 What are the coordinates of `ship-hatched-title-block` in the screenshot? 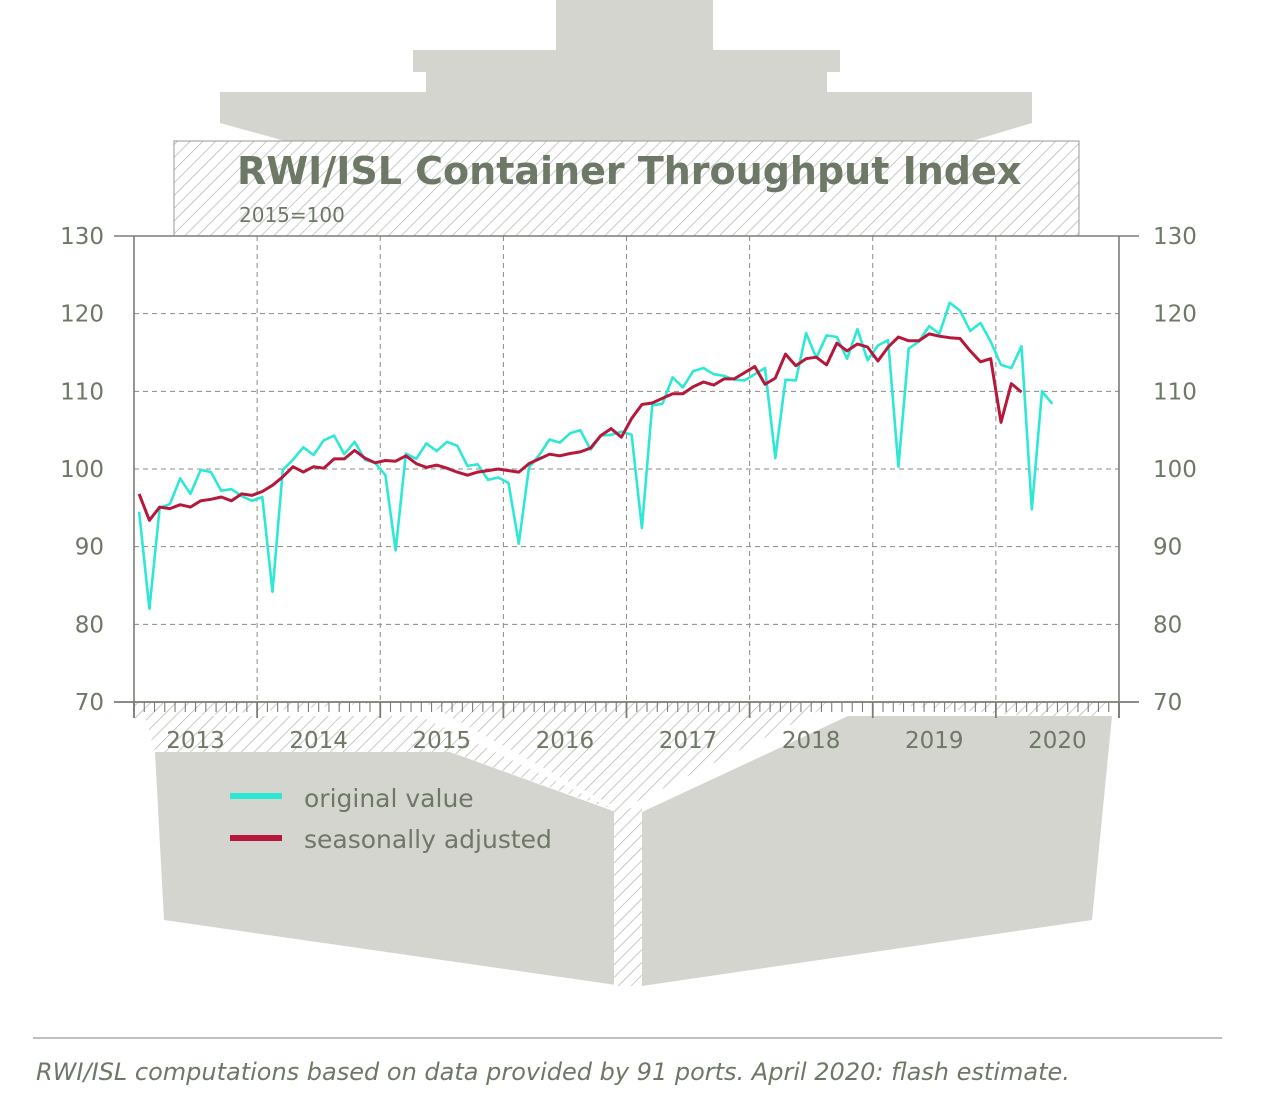 It's located at (626, 188).